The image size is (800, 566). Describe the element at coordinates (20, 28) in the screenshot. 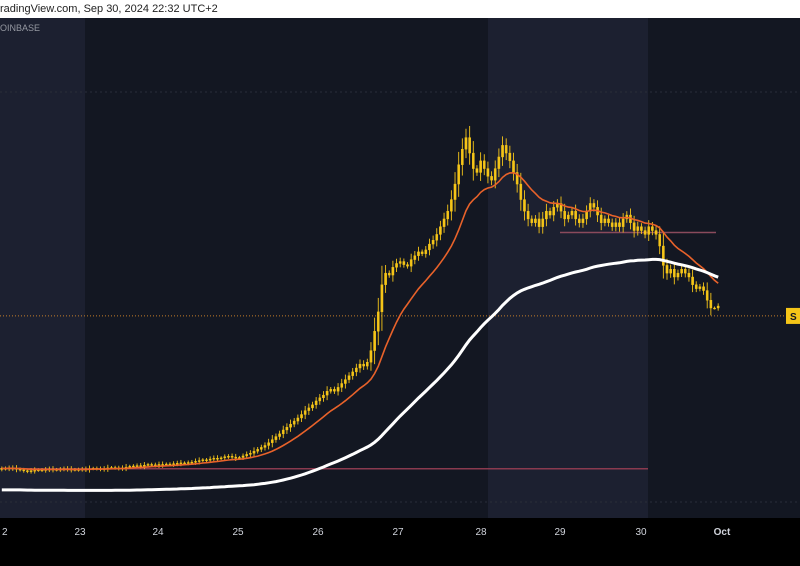

I see `exchange-label: OINBASE` at that location.